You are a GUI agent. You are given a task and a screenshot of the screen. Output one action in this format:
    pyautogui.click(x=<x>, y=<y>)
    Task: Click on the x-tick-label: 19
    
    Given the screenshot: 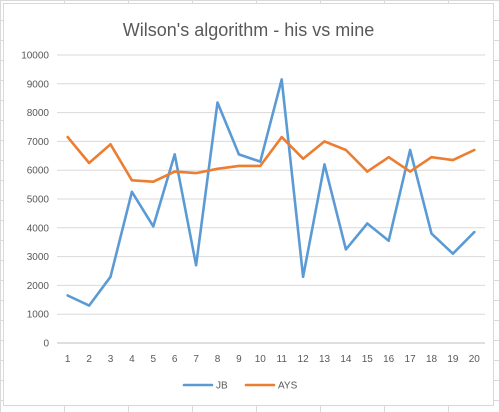 What is the action you would take?
    pyautogui.click(x=453, y=359)
    